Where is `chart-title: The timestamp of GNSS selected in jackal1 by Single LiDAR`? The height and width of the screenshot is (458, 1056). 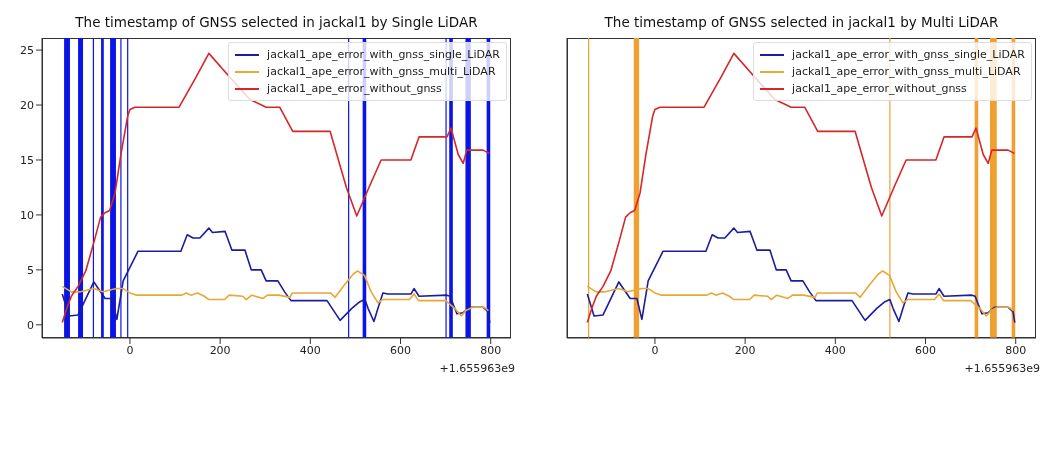 chart-title: The timestamp of GNSS selected in jackal1 by Single LiDAR is located at coordinates (276, 22).